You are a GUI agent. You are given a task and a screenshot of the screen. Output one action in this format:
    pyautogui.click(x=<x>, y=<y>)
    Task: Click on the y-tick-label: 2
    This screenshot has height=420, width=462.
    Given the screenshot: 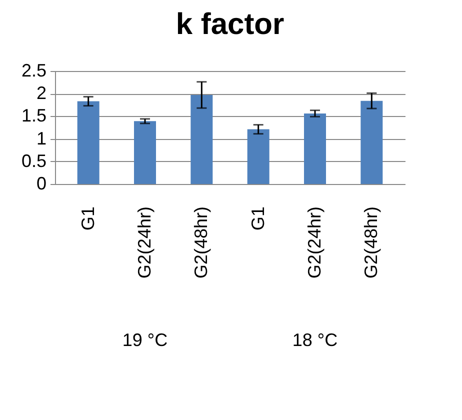 What is the action you would take?
    pyautogui.click(x=41, y=93)
    